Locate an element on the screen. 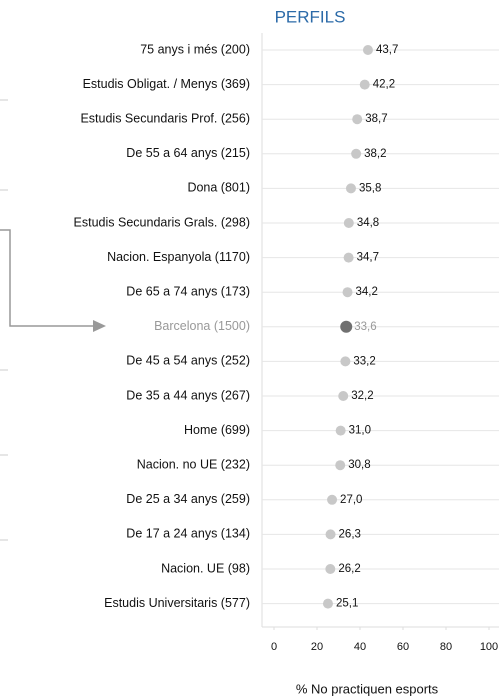 This screenshot has height=698, width=499. value-label: 33,2 is located at coordinates (364, 361).